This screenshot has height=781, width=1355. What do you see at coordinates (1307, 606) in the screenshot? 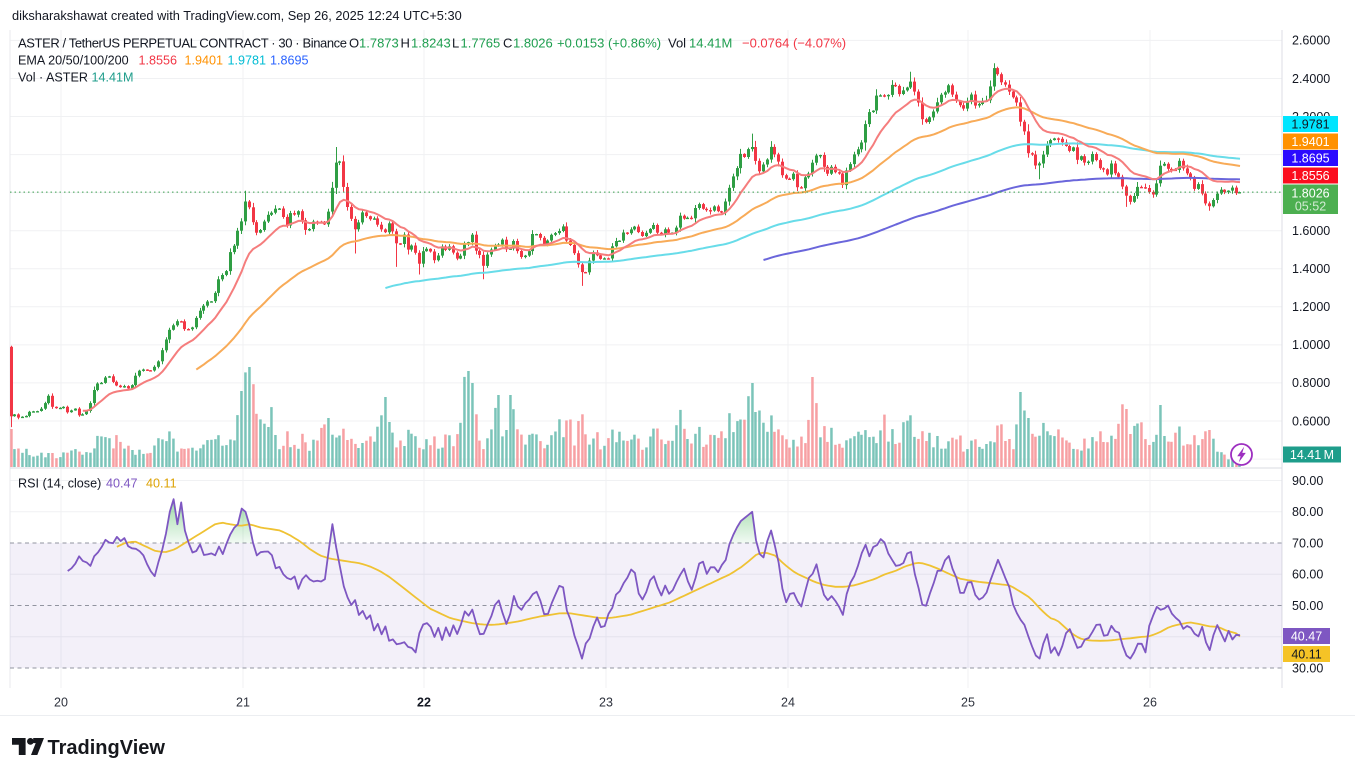
I see `svg-text: 50.00` at bounding box center [1307, 606].